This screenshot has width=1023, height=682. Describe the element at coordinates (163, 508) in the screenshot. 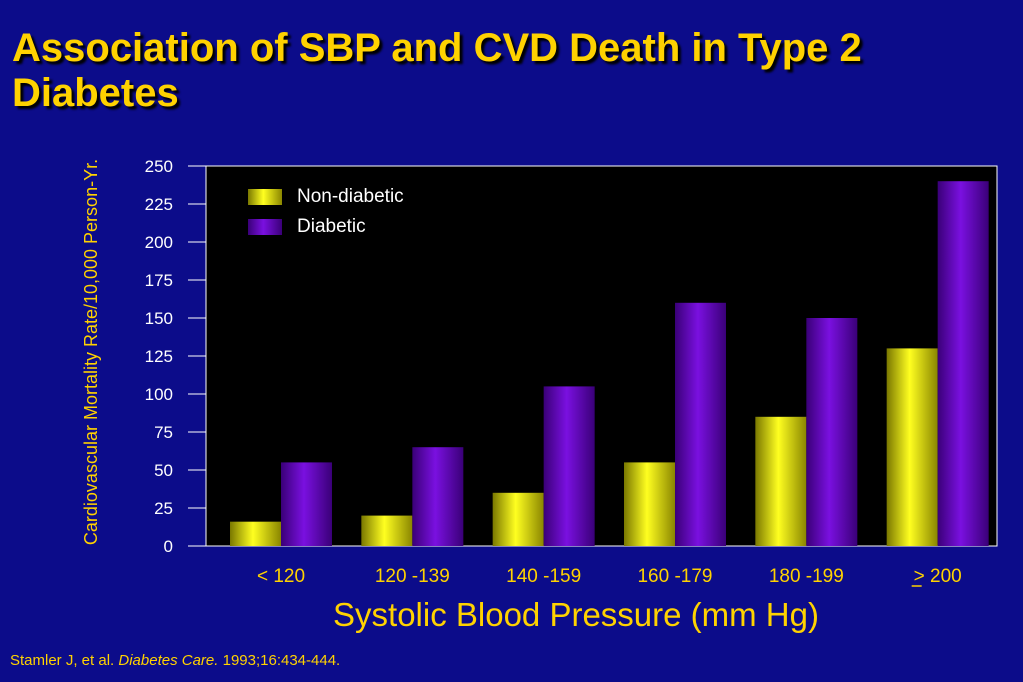

I see `y-tick-label: 25` at that location.